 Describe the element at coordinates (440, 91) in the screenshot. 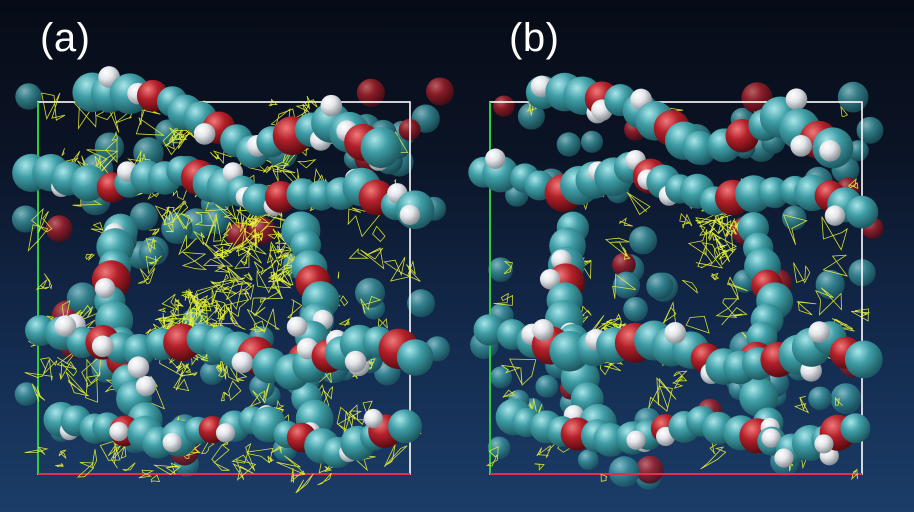

I see `oxygen-atom` at that location.